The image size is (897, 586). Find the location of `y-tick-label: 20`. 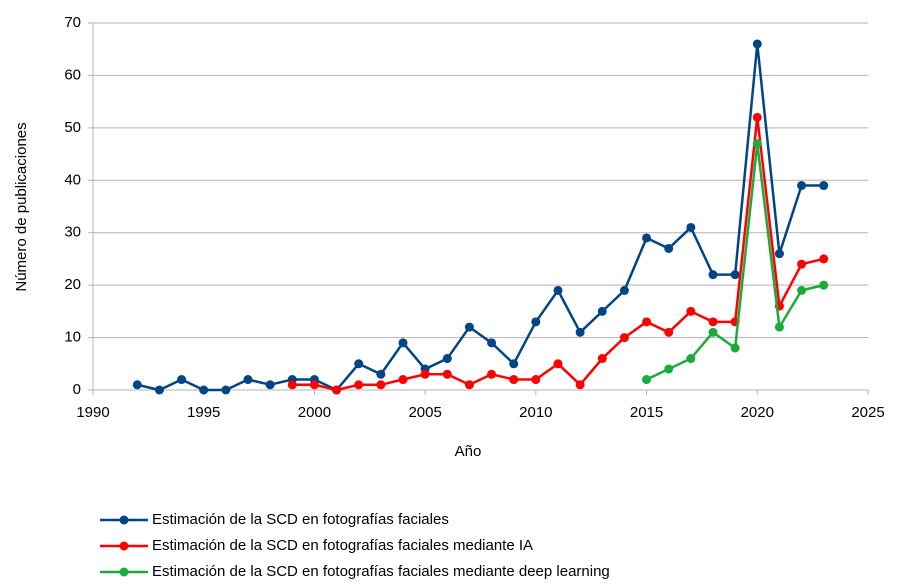

y-tick-label: 20 is located at coordinates (72, 284).